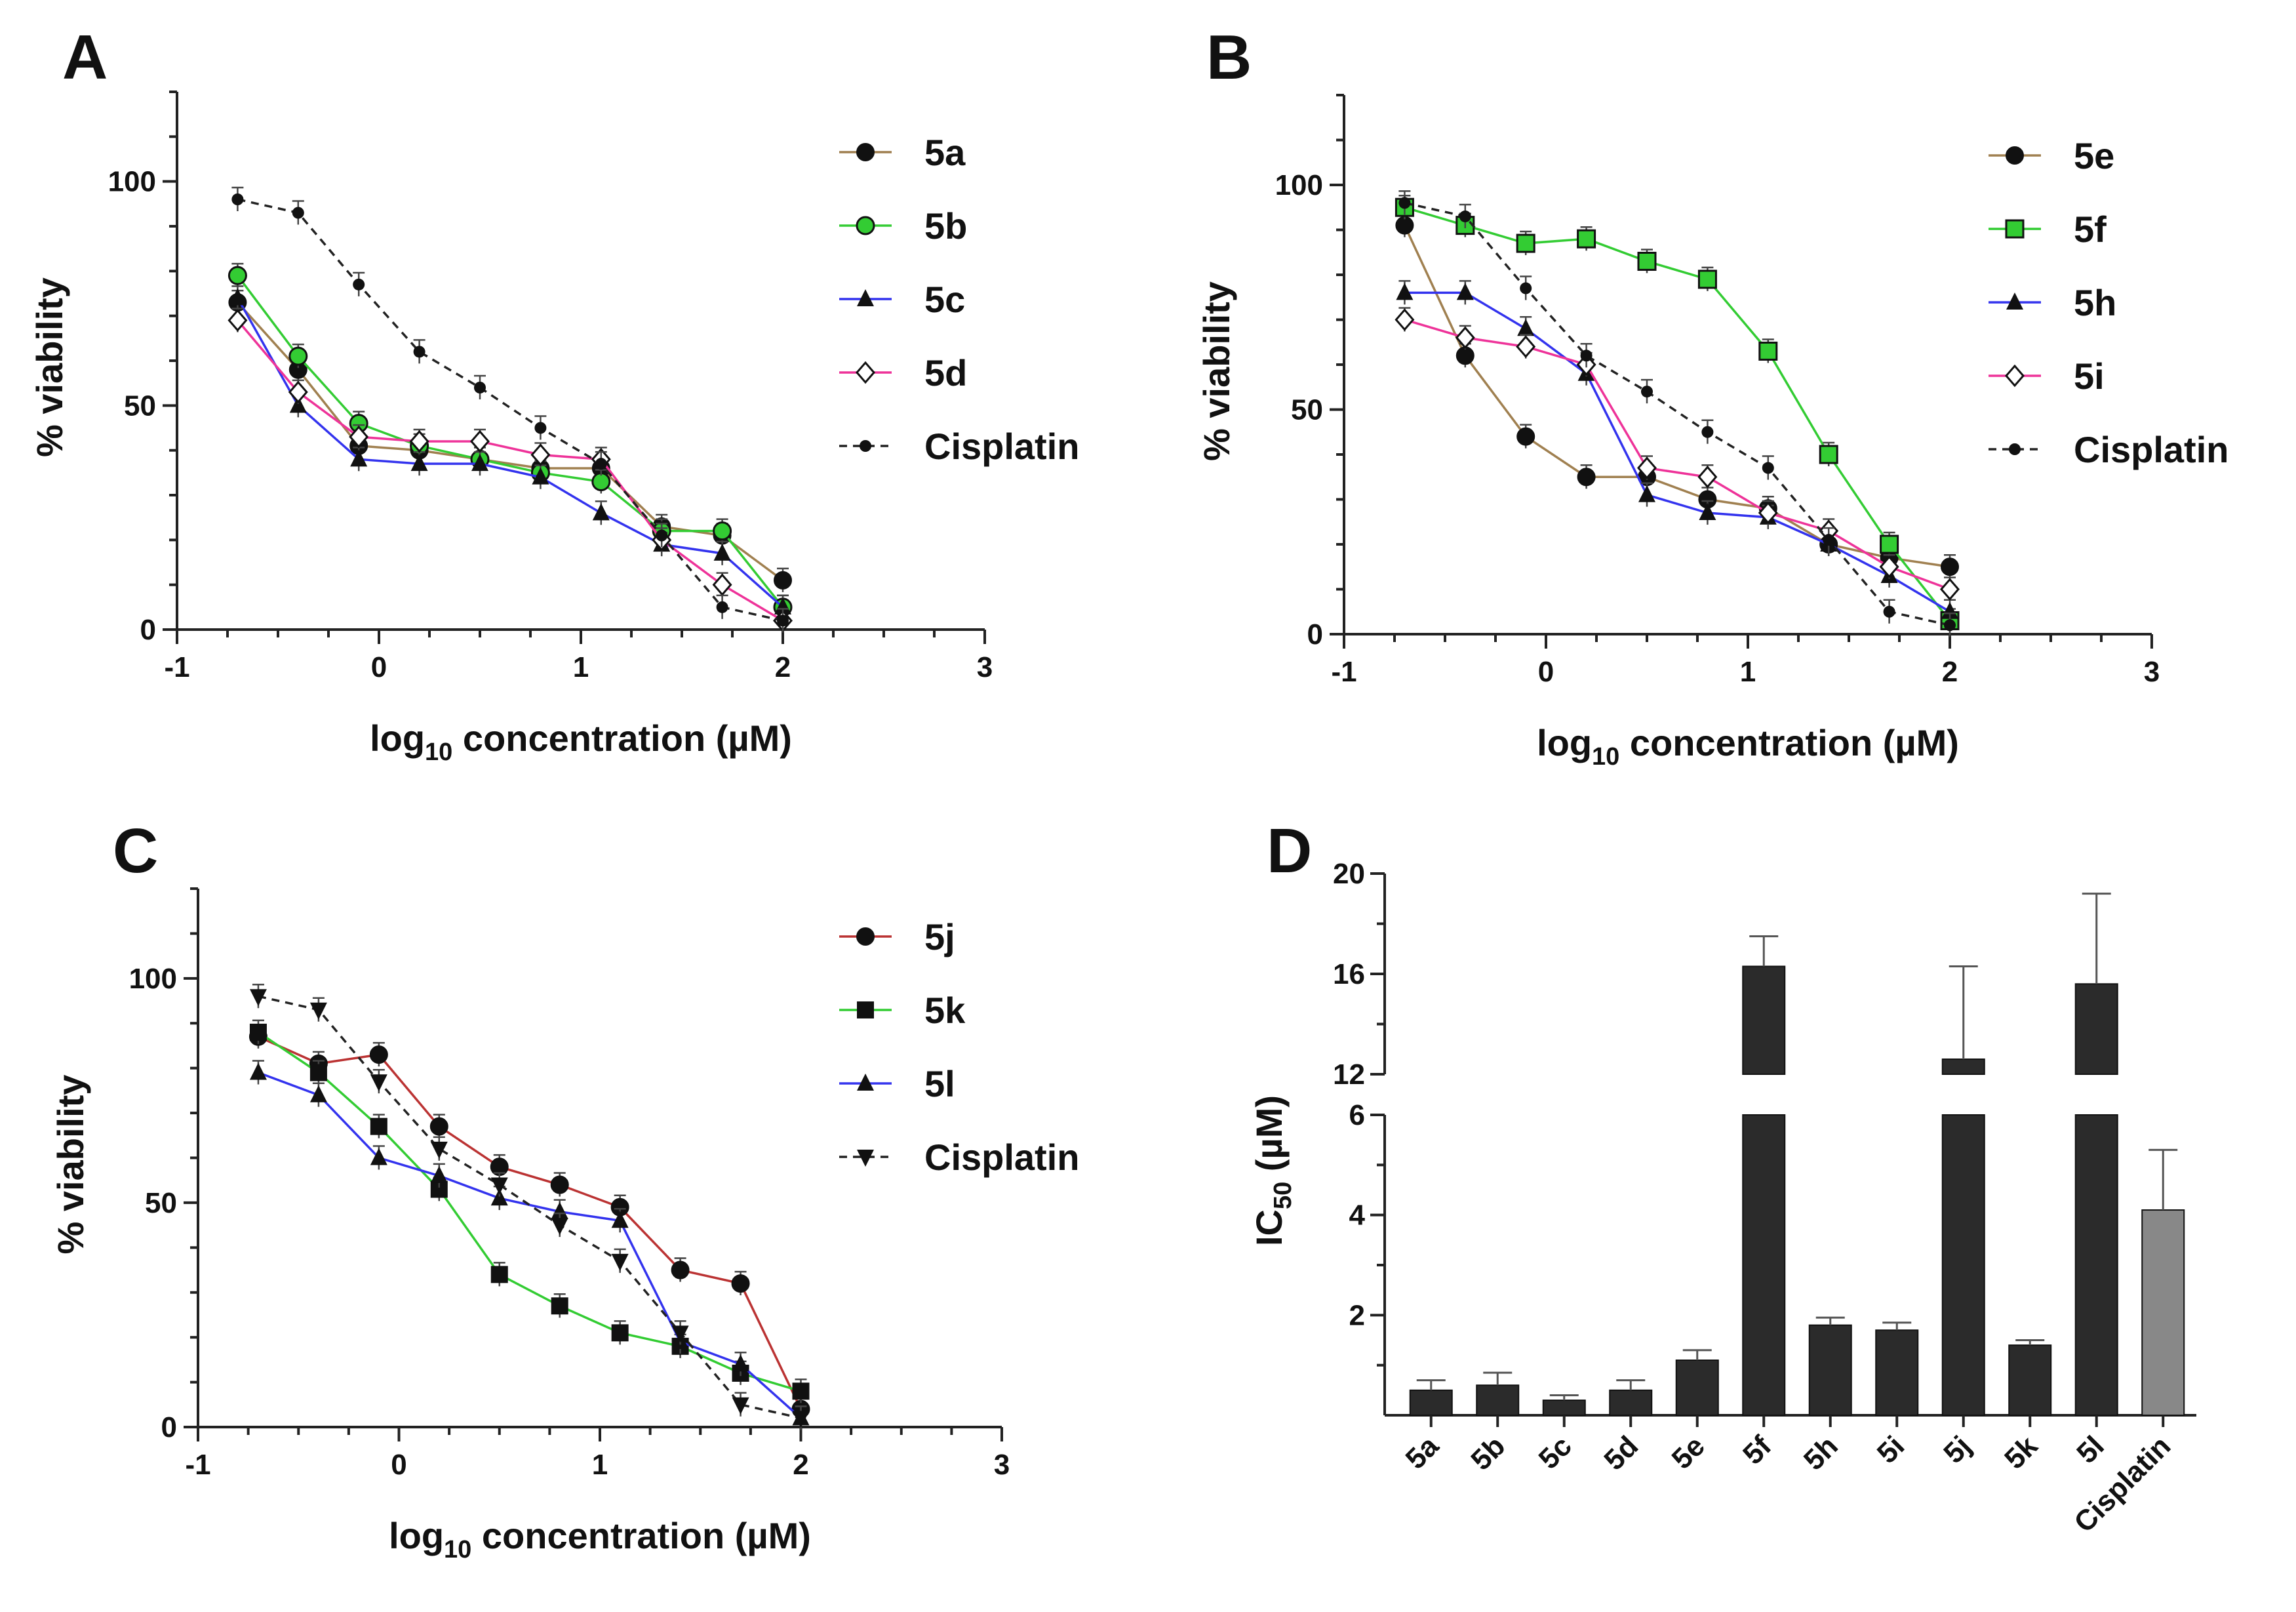  Describe the element at coordinates (1950, 672) in the screenshot. I see `x-tick-label: 2` at that location.